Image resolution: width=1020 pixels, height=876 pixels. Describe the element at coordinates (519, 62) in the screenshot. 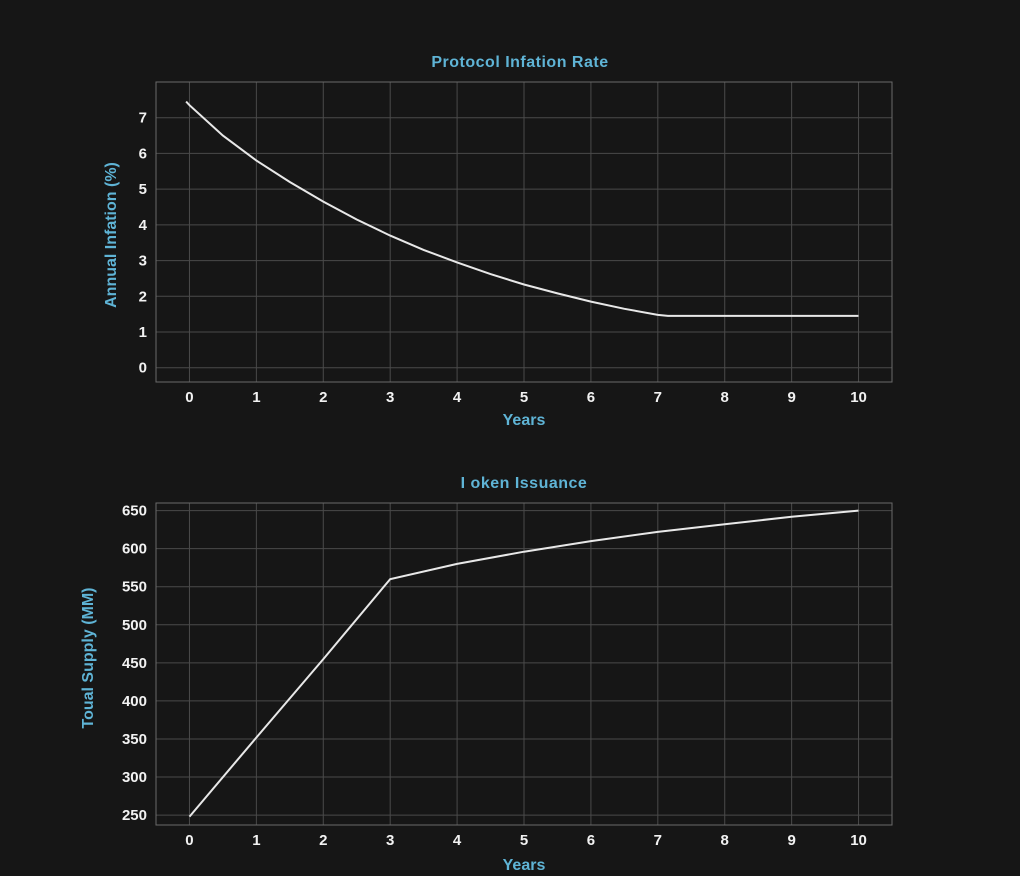

I see `chart-title: Protocol Infation Rate` at that location.